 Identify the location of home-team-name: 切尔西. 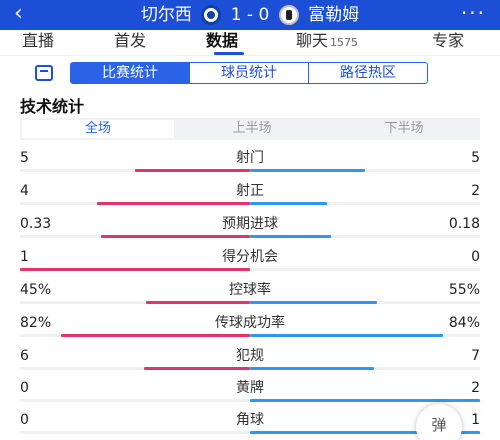
(166, 15).